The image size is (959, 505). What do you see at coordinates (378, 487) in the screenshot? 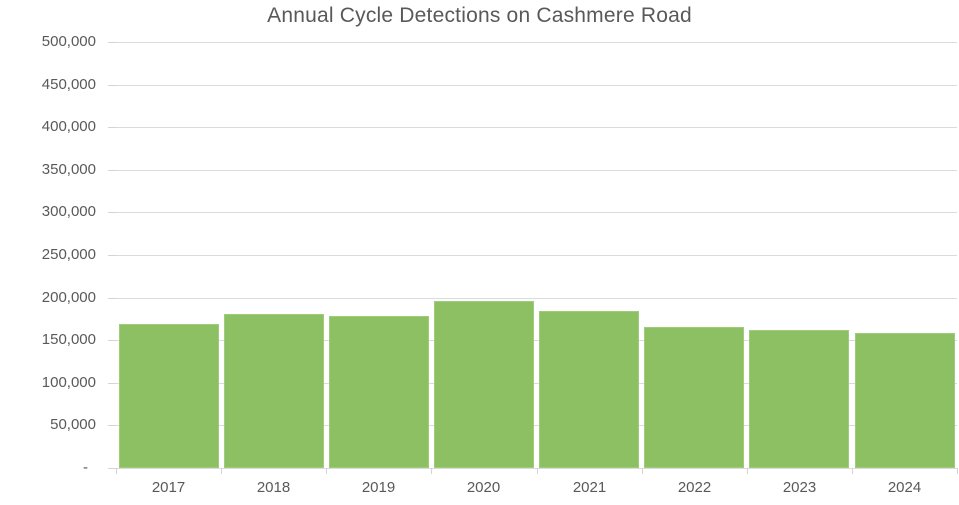
I see `x-axis-tick-label: 2019` at bounding box center [378, 487].